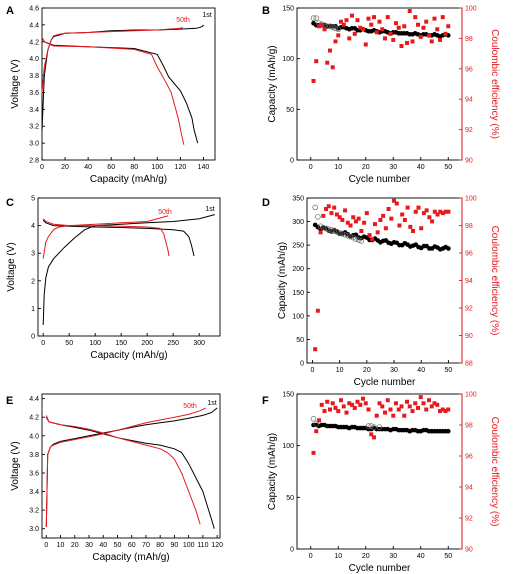 This screenshot has width=513, height=574. What do you see at coordinates (11, 266) in the screenshot?
I see `y-axis-label: Voltage (V)` at bounding box center [11, 266].